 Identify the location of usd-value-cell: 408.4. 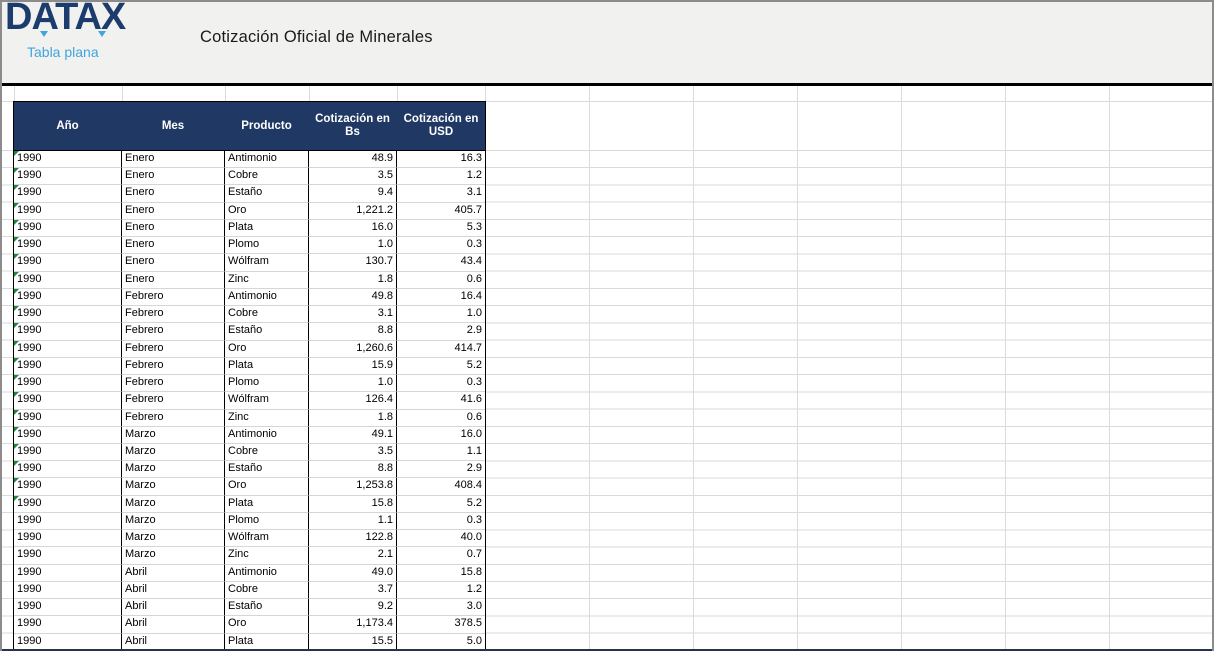
(441, 487).